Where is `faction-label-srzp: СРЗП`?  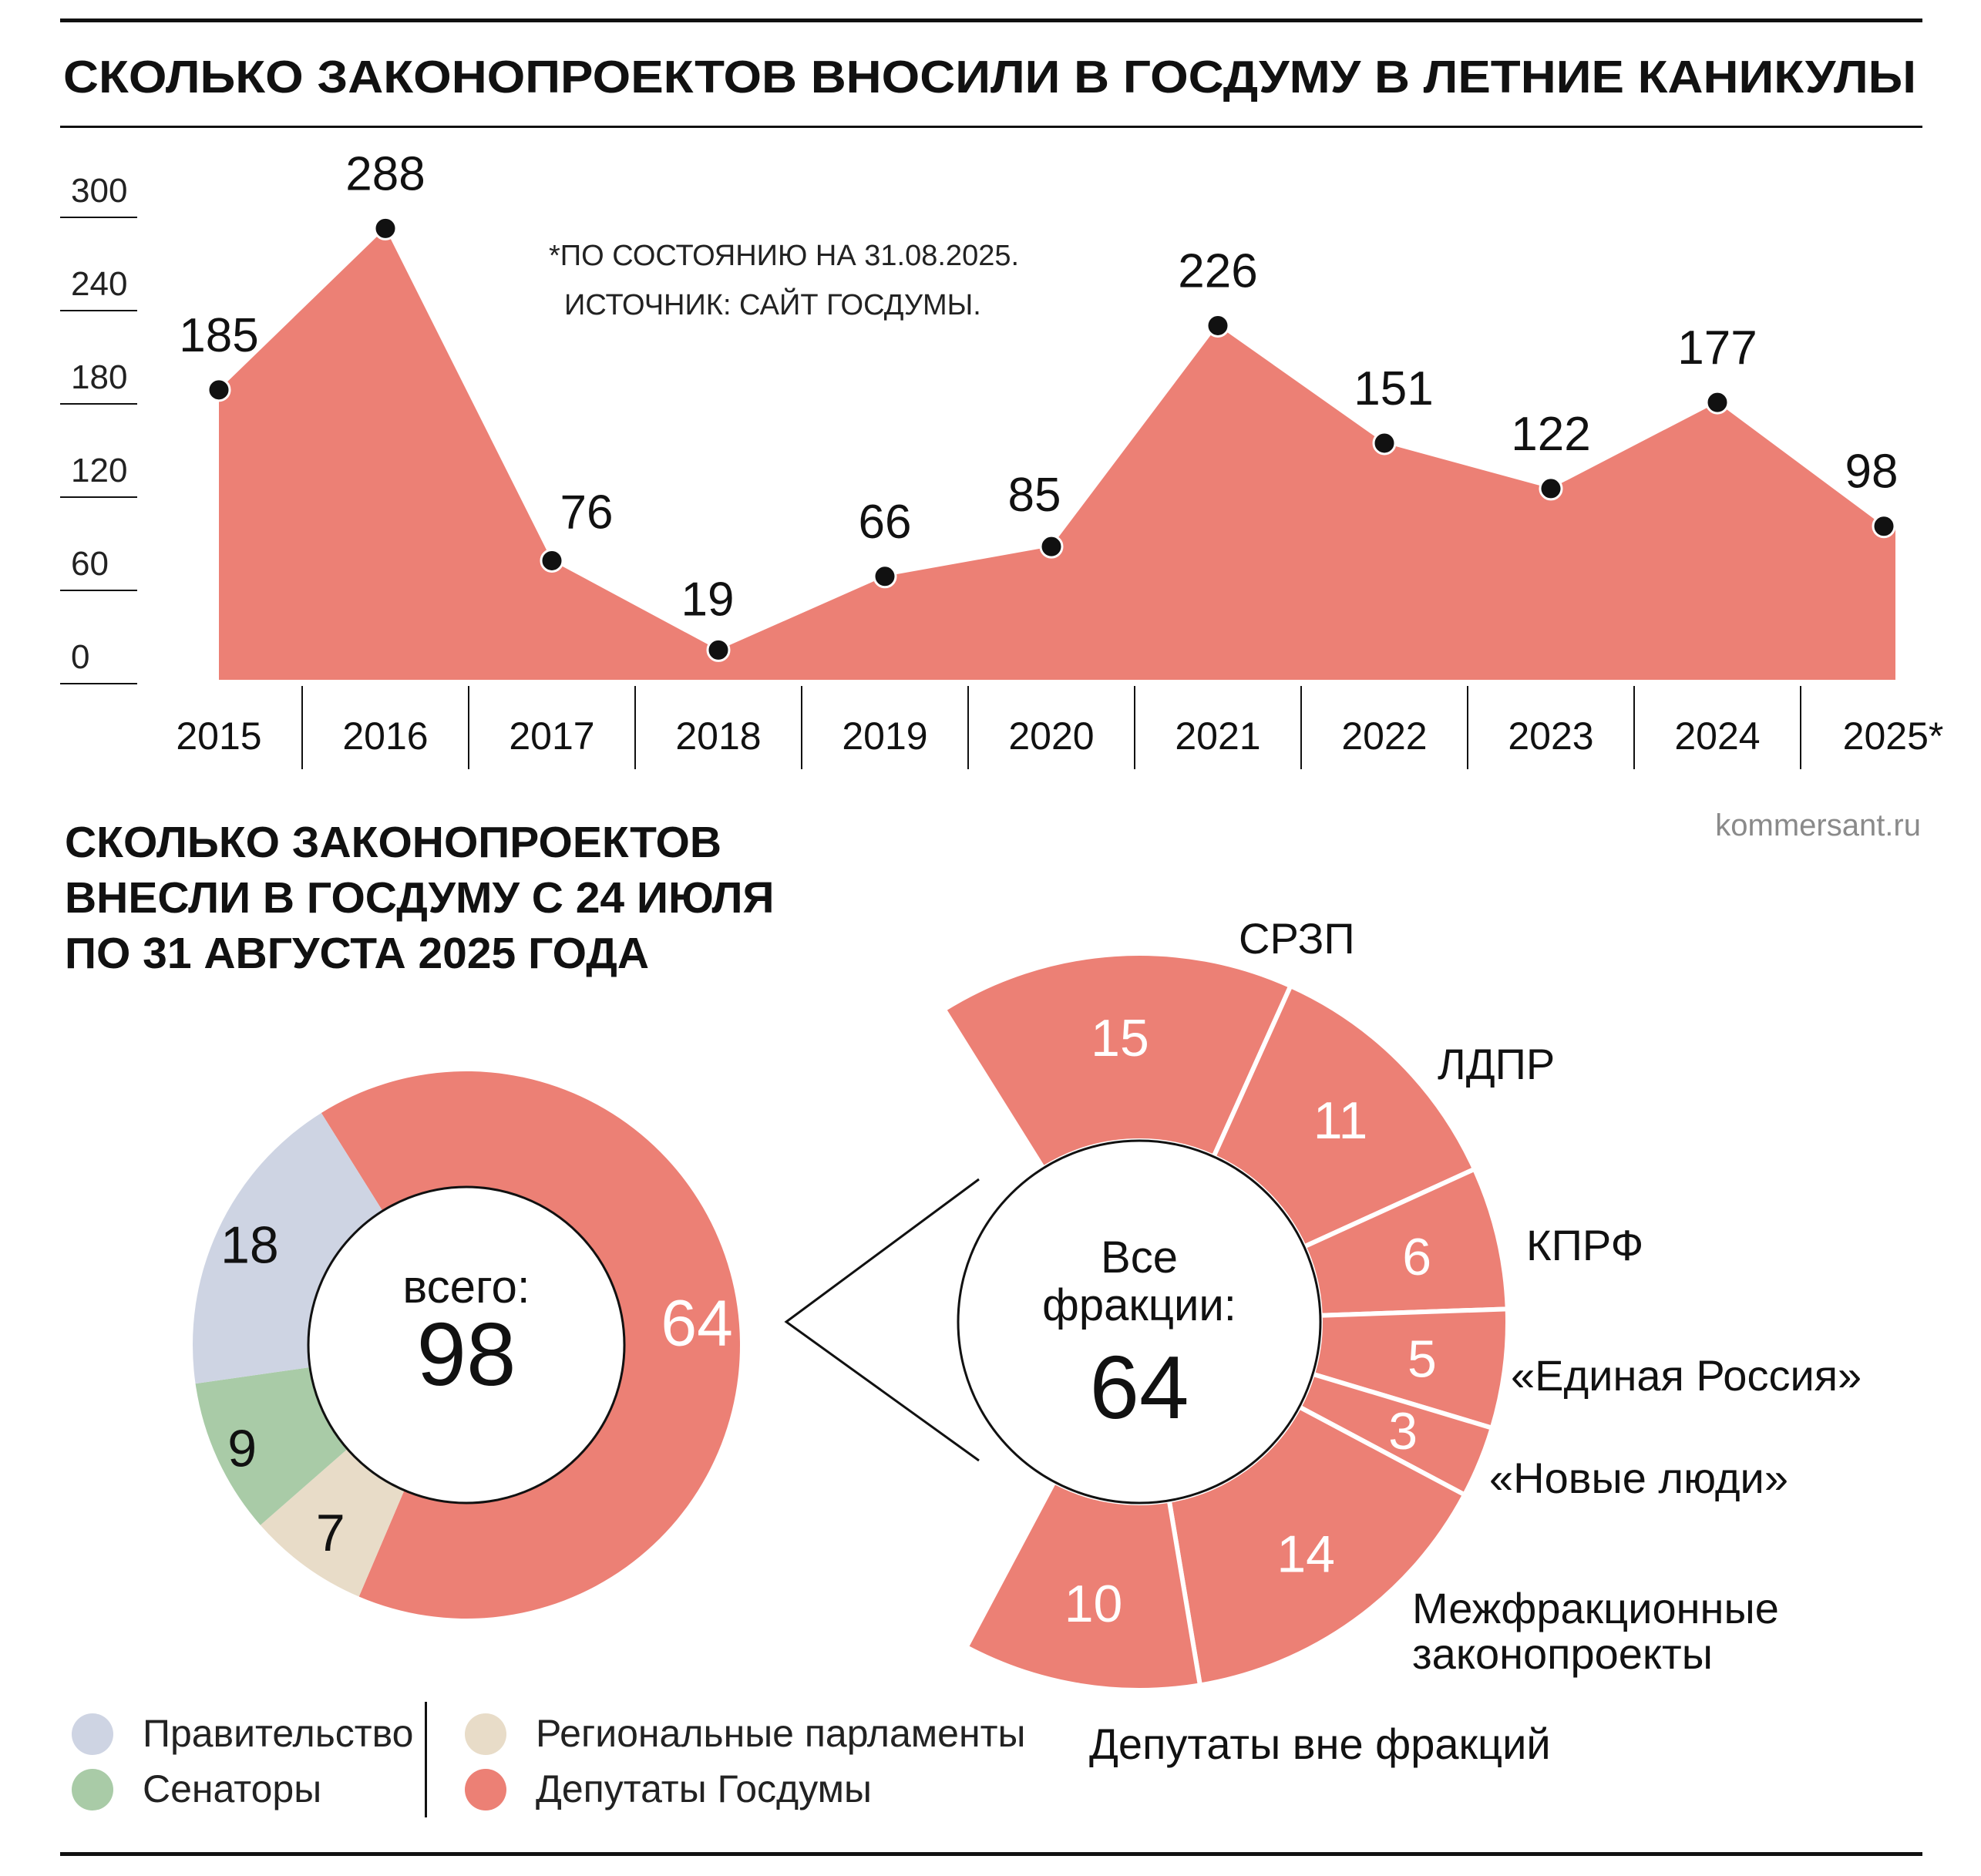 faction-label-srzp: СРЗП is located at coordinates (1297, 938).